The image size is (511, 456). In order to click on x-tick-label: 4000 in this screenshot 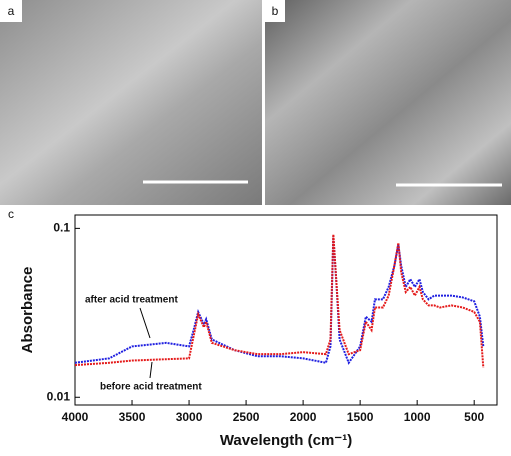, I will do `click(75, 417)`.